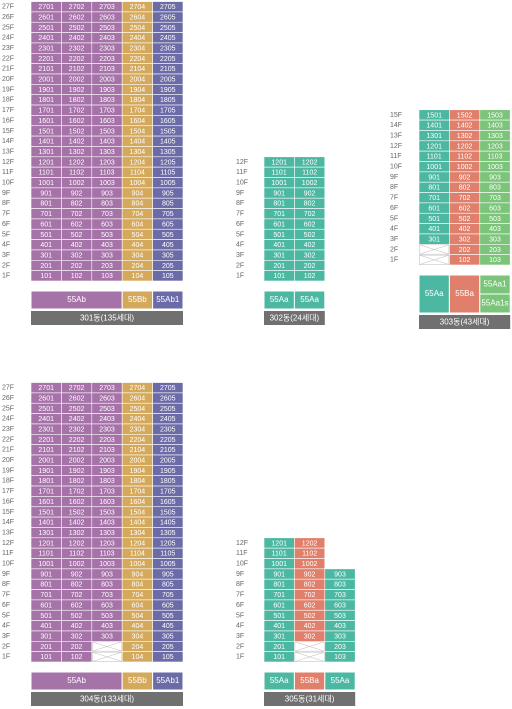 This screenshot has height=709, width=512. Describe the element at coordinates (279, 626) in the screenshot. I see `unit-number: 401` at that location.